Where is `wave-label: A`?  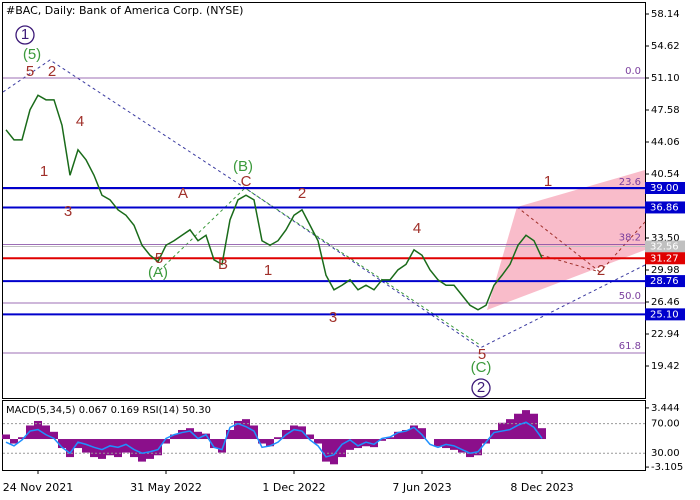
wave-label: A is located at coordinates (183, 193).